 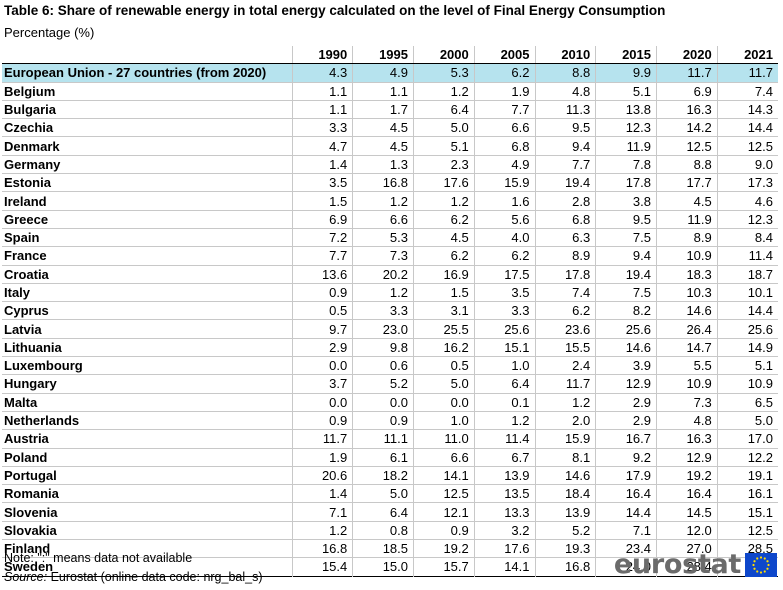 I want to click on table-cell: 4.8, so click(x=687, y=420).